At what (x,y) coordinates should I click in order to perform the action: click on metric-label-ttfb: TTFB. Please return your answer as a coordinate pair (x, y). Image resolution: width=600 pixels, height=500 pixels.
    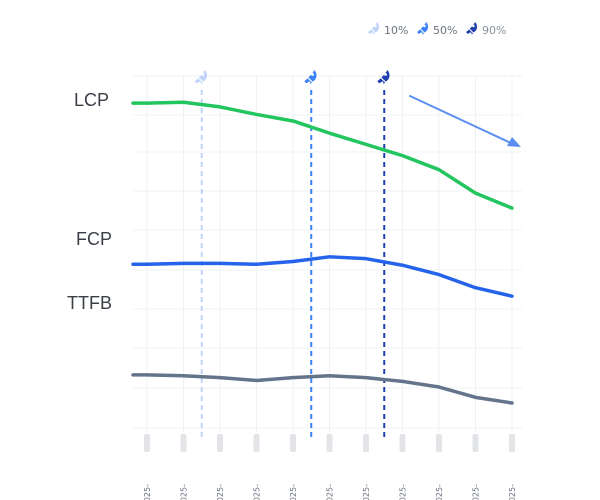
    Looking at the image, I should click on (89, 303).